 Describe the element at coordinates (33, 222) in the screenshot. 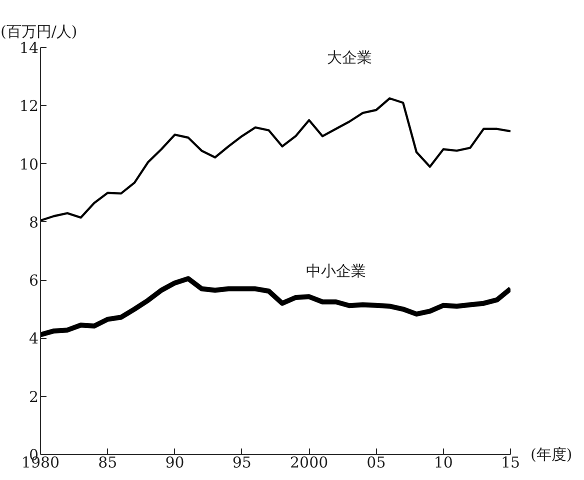

I see `y-tick-label: 8` at that location.